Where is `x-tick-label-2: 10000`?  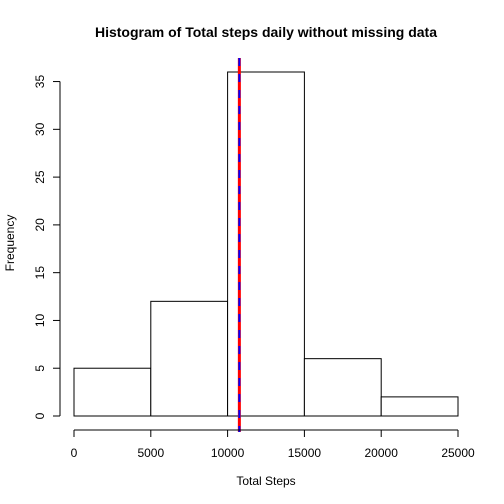
x-tick-label-2: 10000 is located at coordinates (228, 453).